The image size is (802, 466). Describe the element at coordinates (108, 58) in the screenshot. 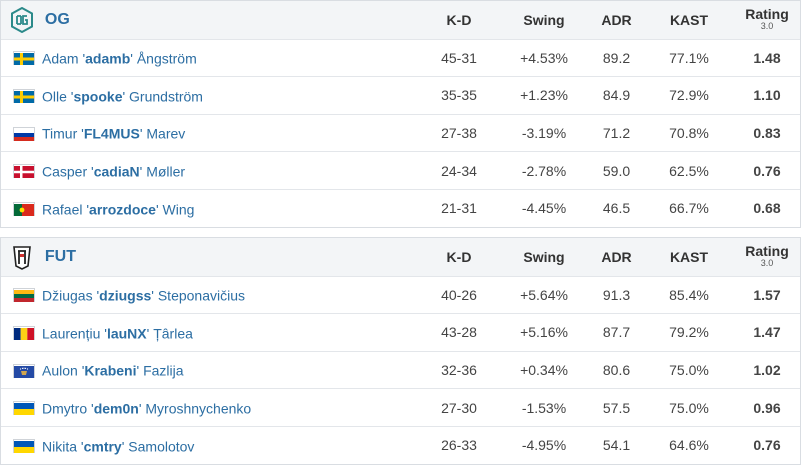

I see `player-nickname: adamb` at that location.